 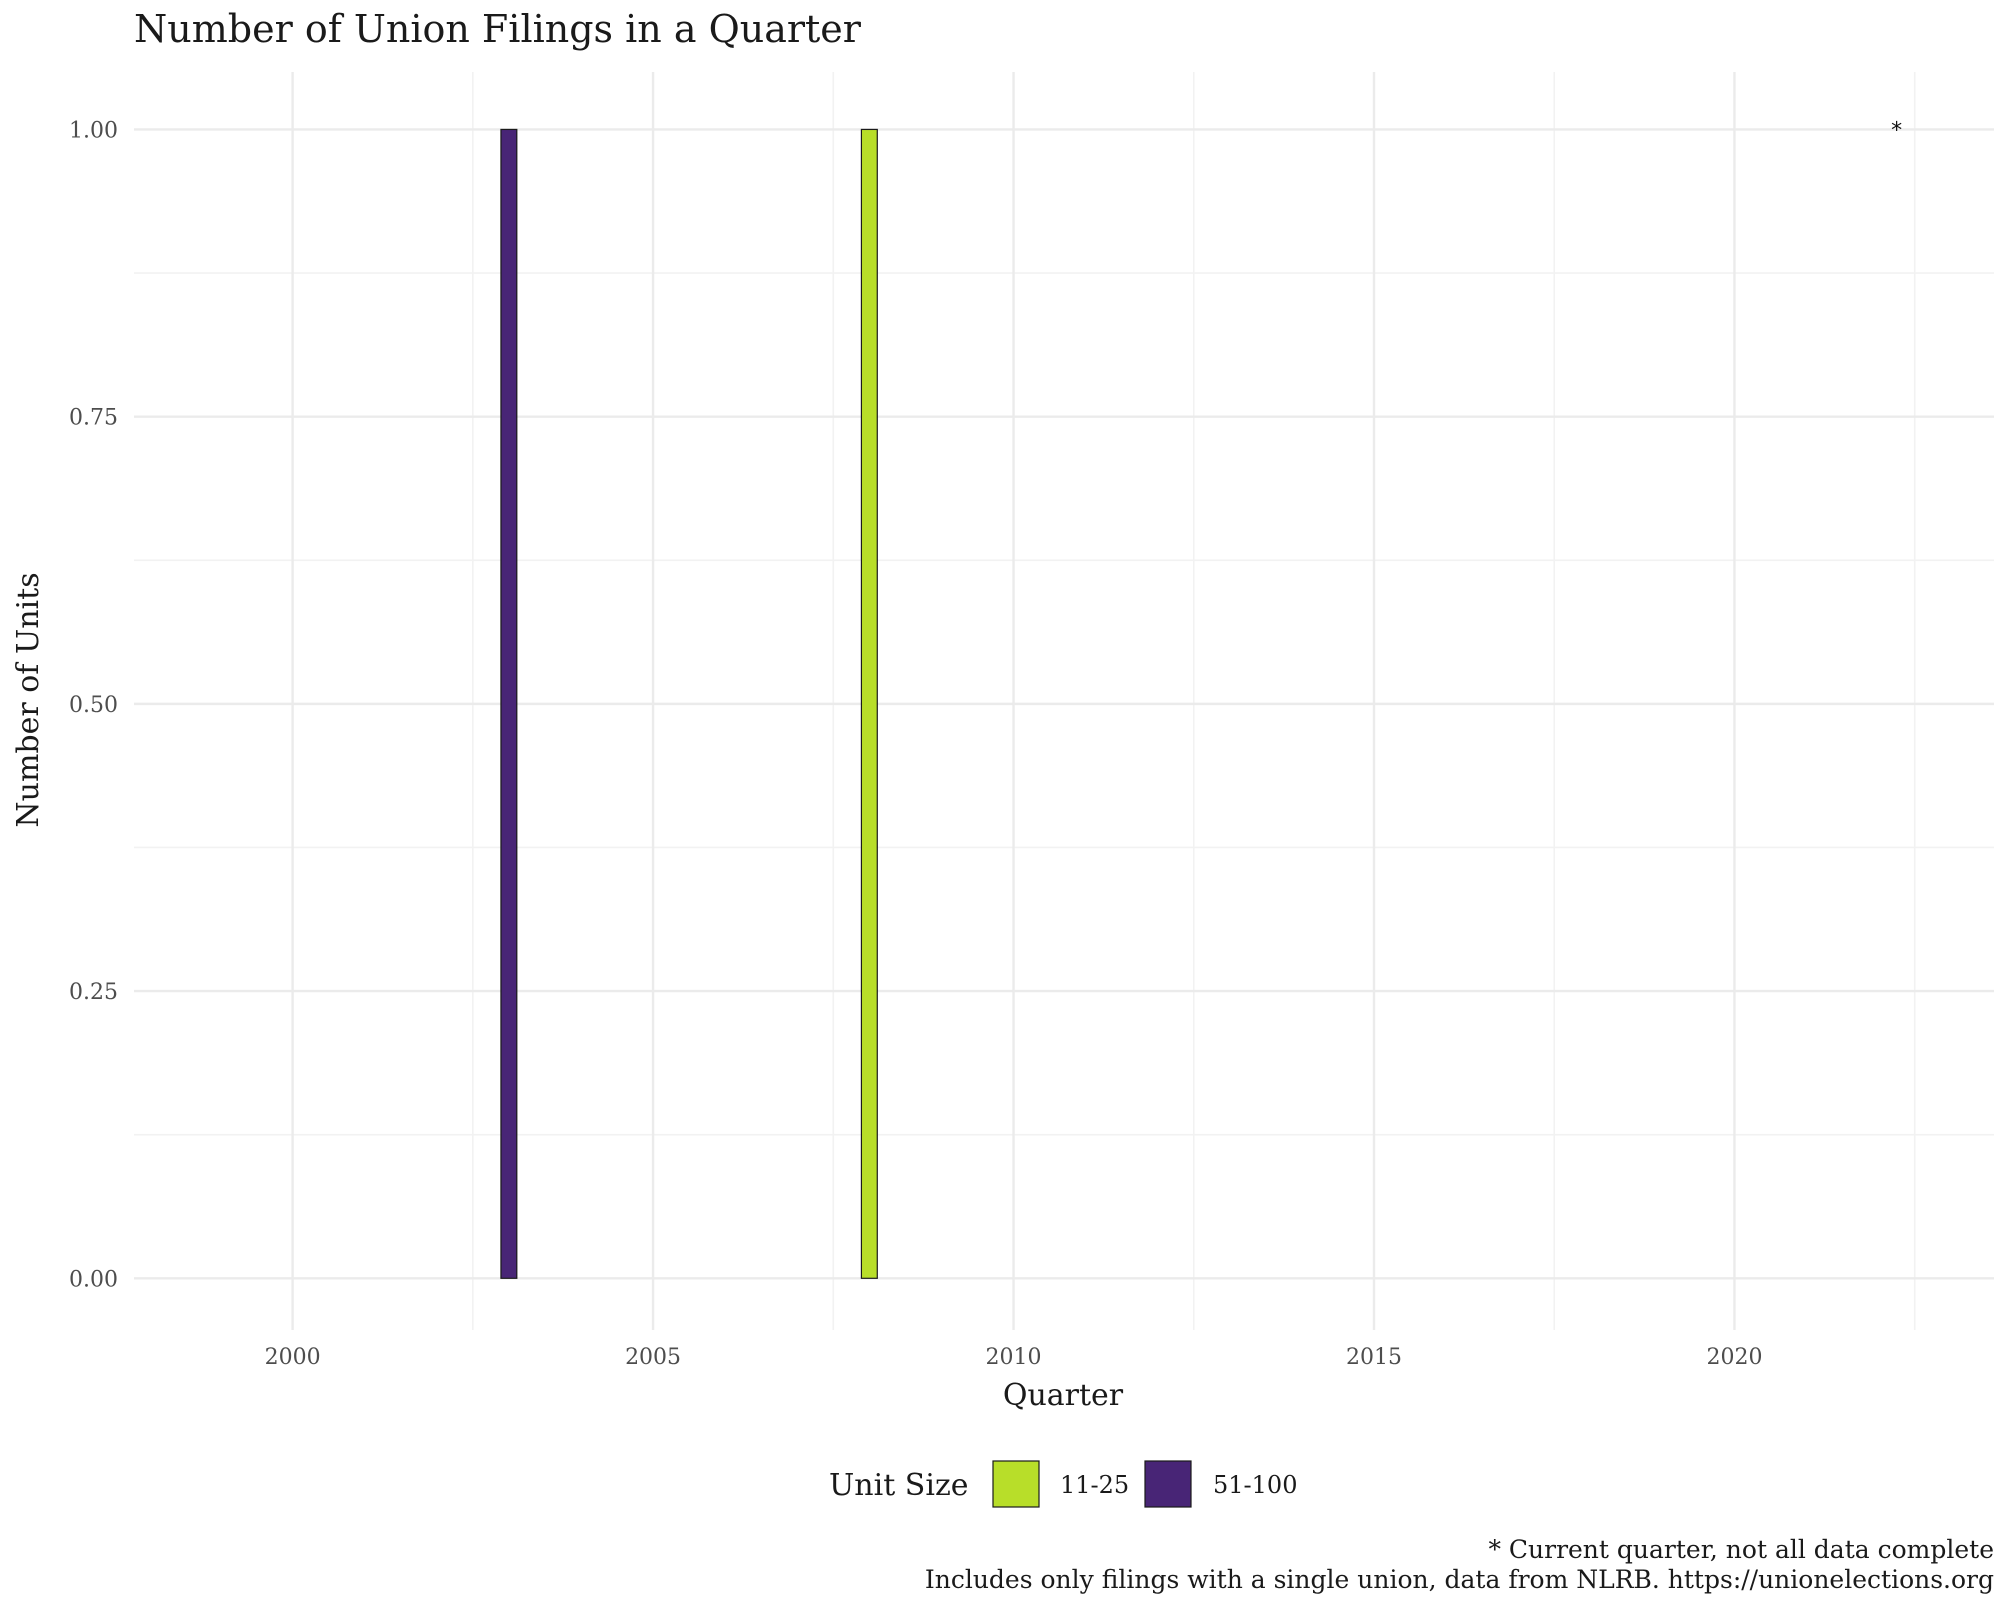 I want to click on legend-label-11-25: 11-25, so click(x=1094, y=1485).